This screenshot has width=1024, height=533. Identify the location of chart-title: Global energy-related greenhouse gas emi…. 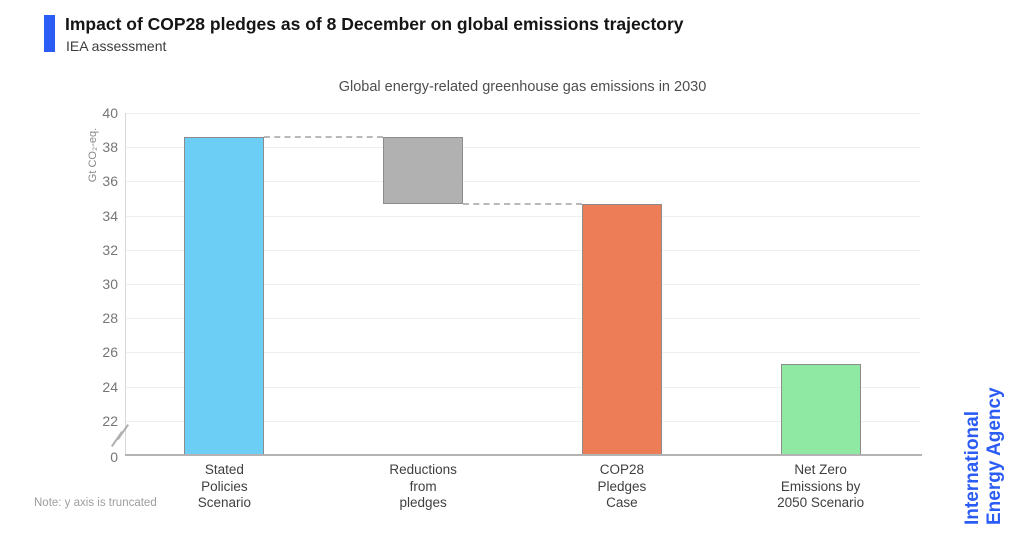
(522, 87).